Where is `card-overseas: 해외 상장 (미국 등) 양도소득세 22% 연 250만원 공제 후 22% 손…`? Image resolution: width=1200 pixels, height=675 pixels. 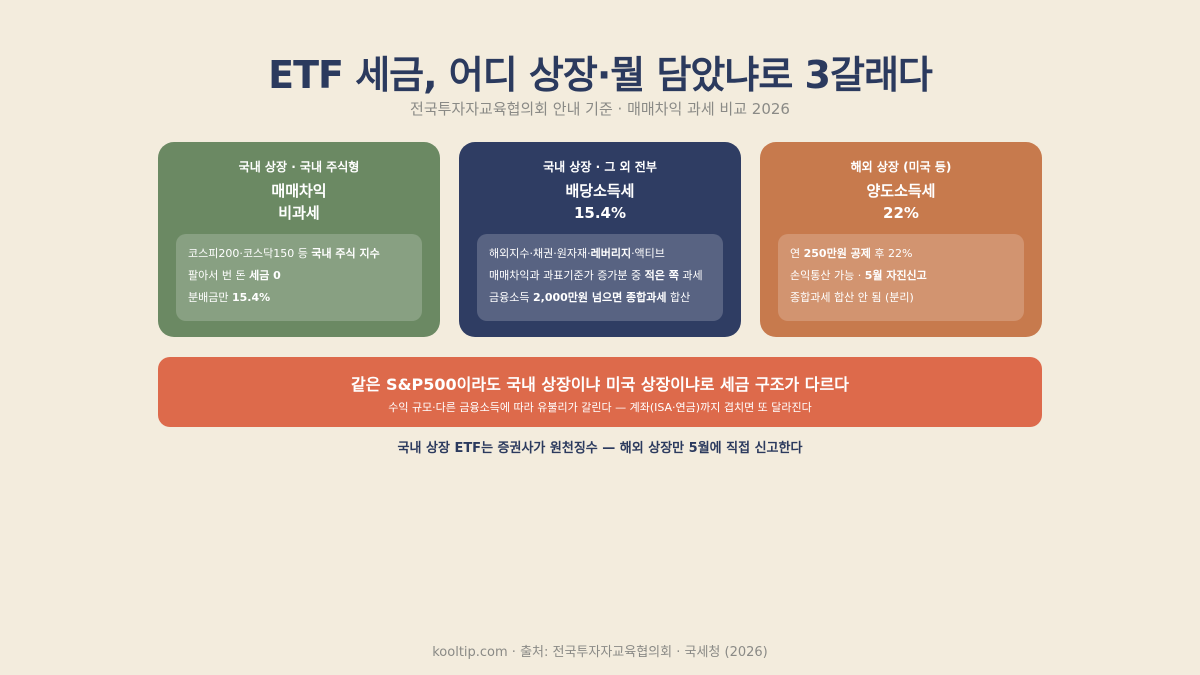 card-overseas: 해외 상장 (미국 등) 양도소득세 22% 연 250만원 공제 후 22% 손… is located at coordinates (901, 239).